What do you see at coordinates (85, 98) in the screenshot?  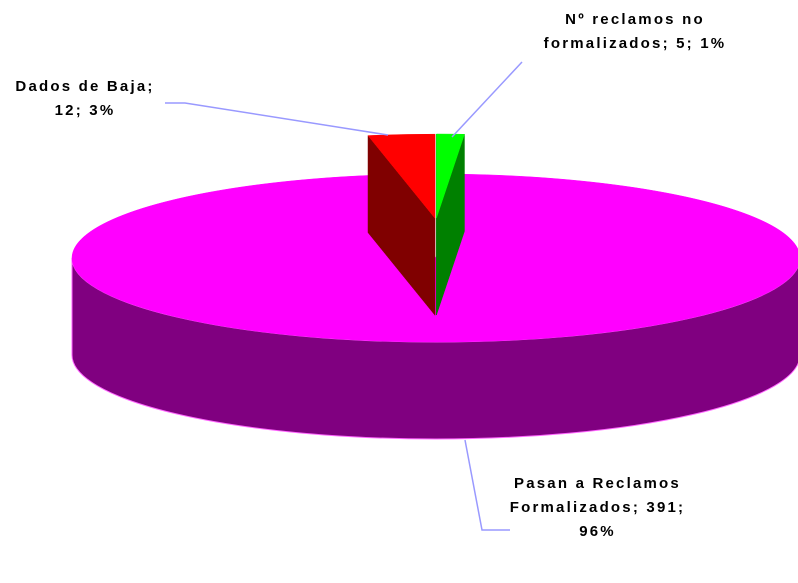 I see `data-label: Dados de Baja; 12; 3%` at bounding box center [85, 98].